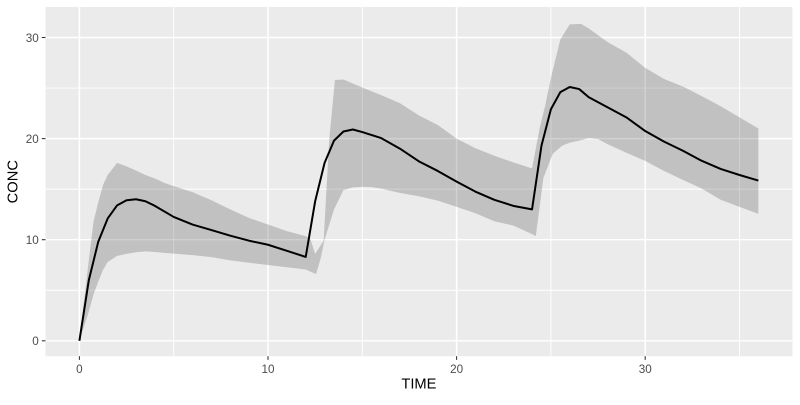  Describe the element at coordinates (418, 385) in the screenshot. I see `svg-text: TIME` at that location.